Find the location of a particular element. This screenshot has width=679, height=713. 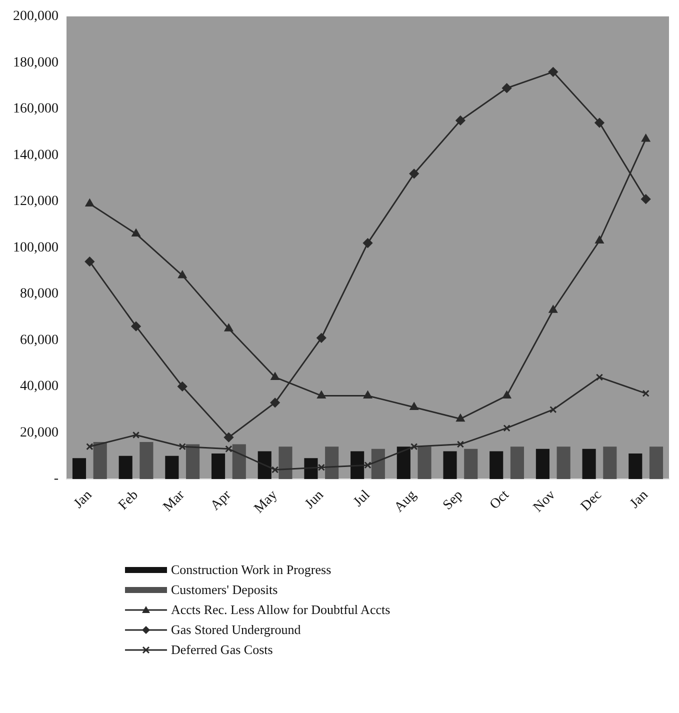

y-tick-label: 200,000 is located at coordinates (35, 16).